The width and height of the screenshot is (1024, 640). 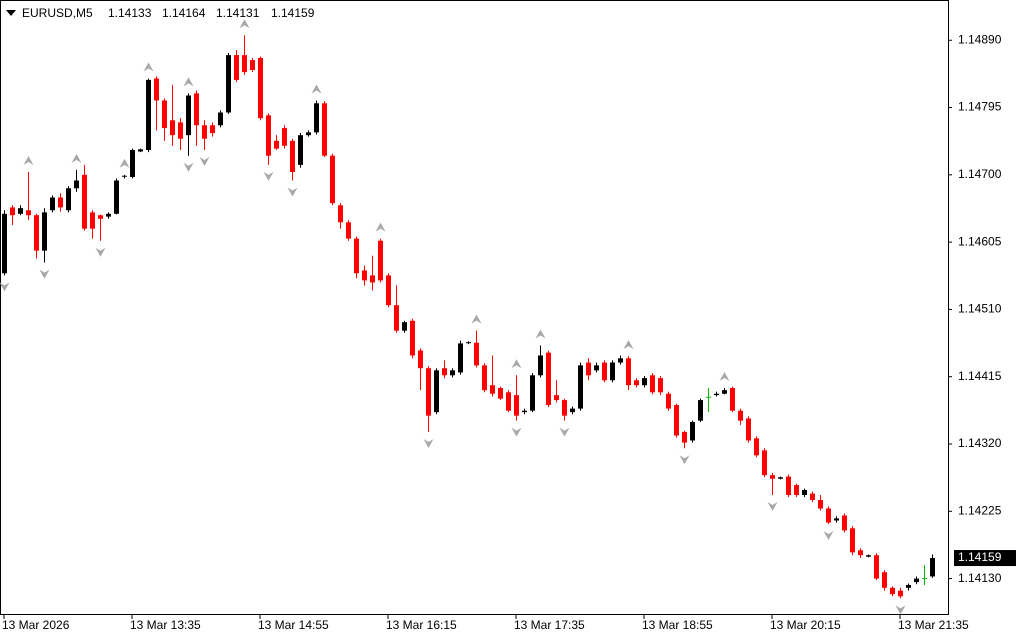 I want to click on x-tick-label: 13 Mar 17:35, so click(x=549, y=625).